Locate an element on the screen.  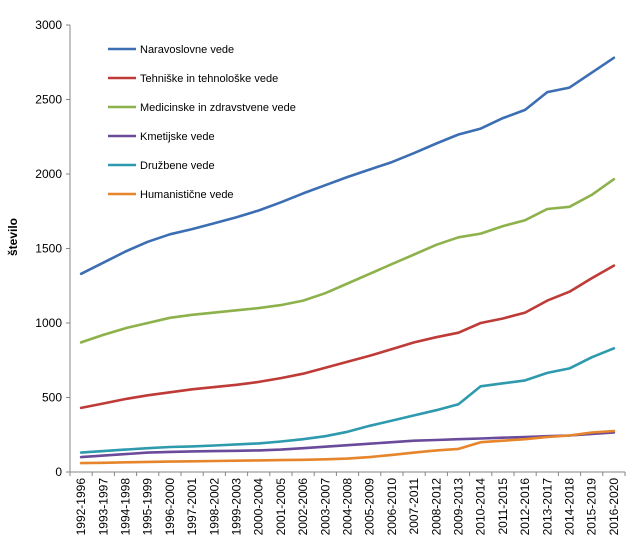
x-tick-label: 2003-2007 is located at coordinates (325, 507).